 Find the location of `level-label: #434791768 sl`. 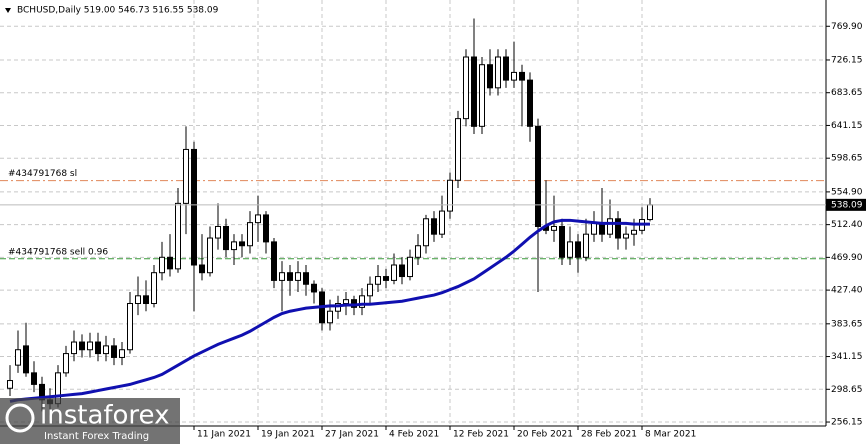

level-label: #434791768 sl is located at coordinates (42, 174).